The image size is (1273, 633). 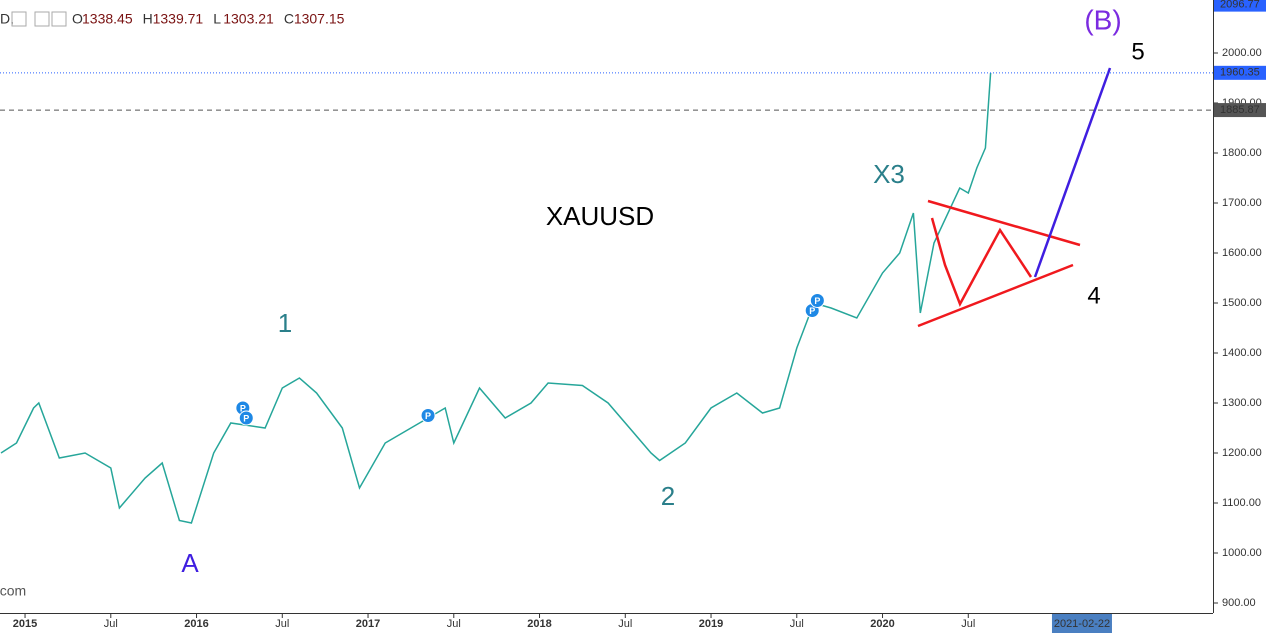 What do you see at coordinates (1242, 203) in the screenshot?
I see `y-tick-label: 1700.00` at bounding box center [1242, 203].